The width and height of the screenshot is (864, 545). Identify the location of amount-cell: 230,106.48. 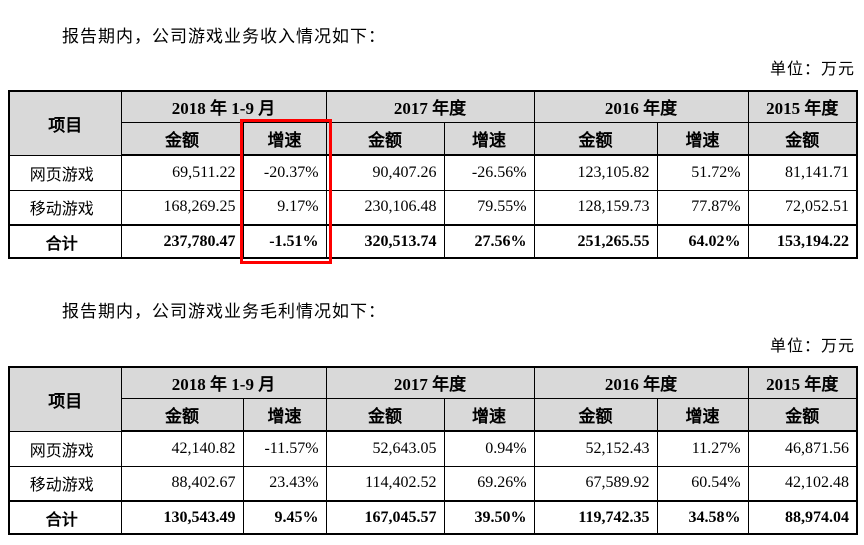
(385, 207).